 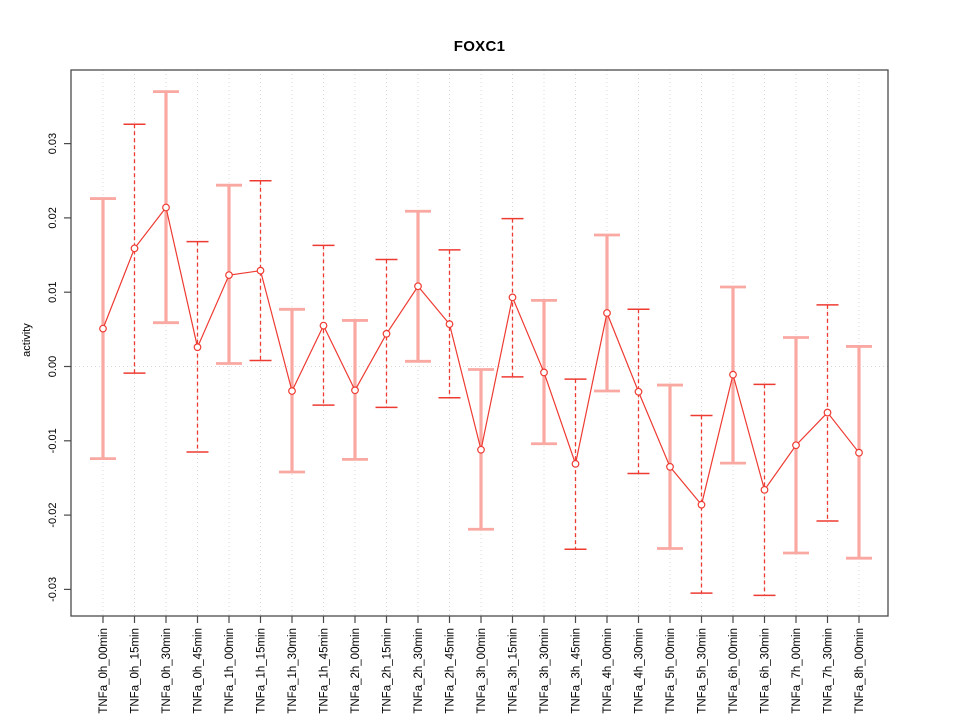 What do you see at coordinates (53, 217) in the screenshot?
I see `y-tick-label: 0.02` at bounding box center [53, 217].